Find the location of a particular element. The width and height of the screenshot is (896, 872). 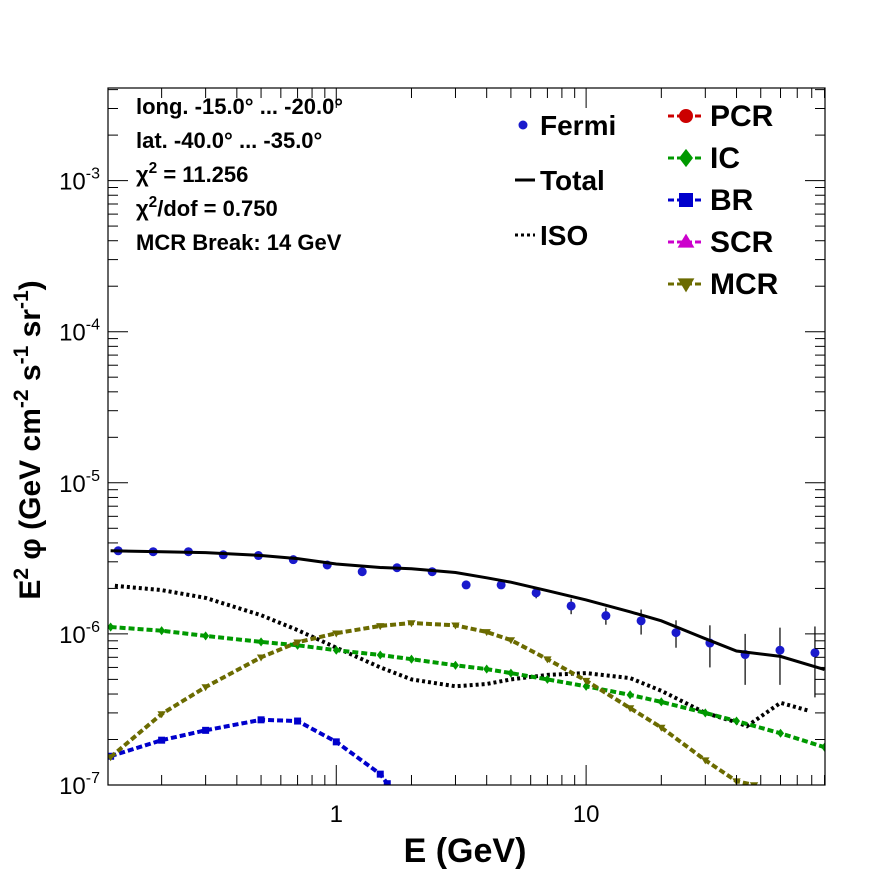

legend-label: BR is located at coordinates (732, 200).